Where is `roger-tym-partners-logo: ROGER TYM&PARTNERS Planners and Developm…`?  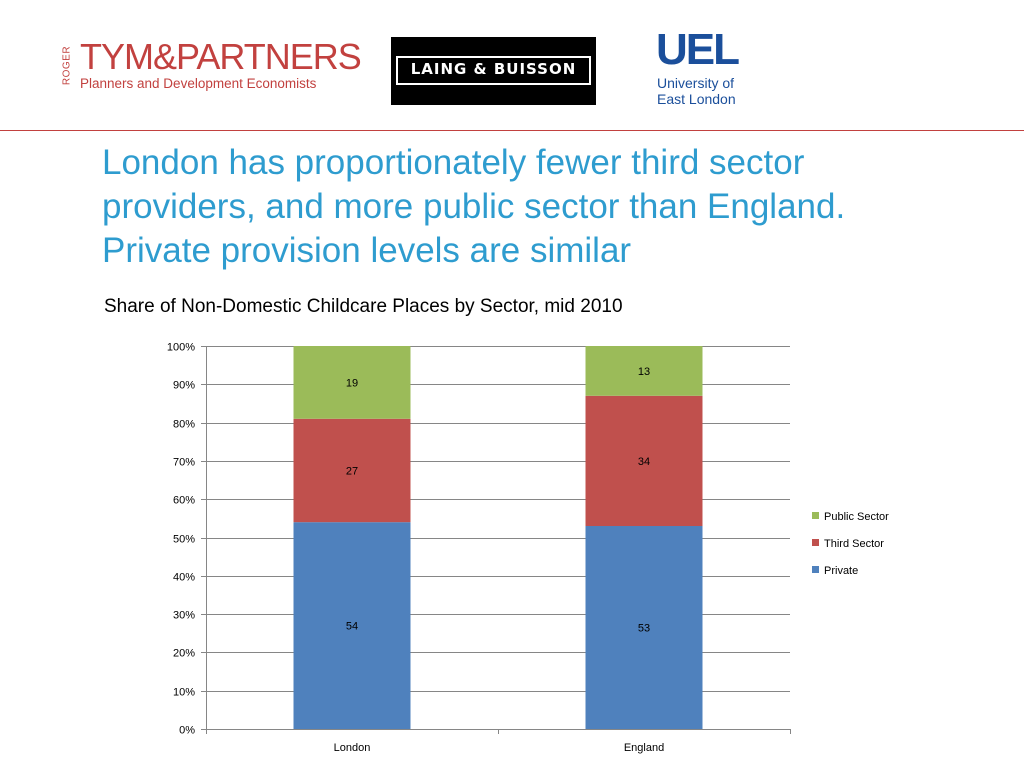 roger-tym-partners-logo: ROGER TYM&PARTNERS Planners and Developm… is located at coordinates (211, 68).